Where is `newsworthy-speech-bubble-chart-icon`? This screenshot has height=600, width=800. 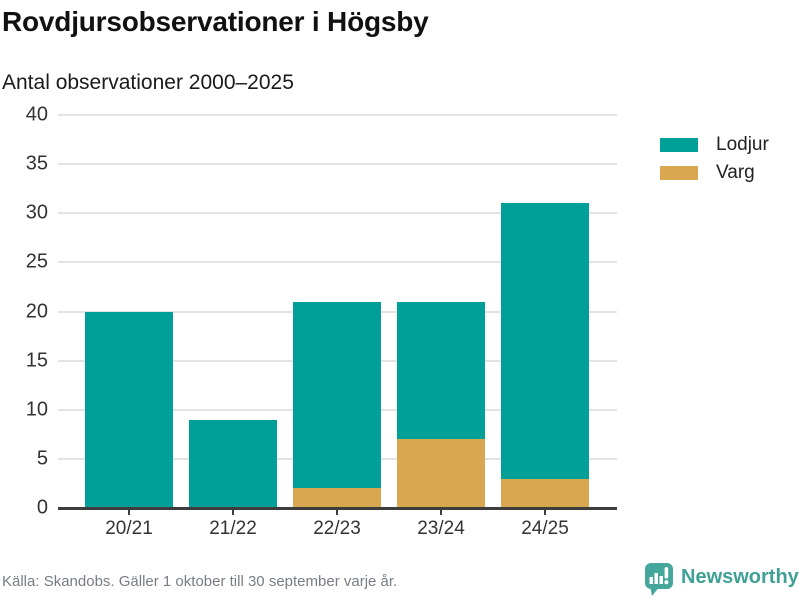
newsworthy-speech-bubble-chart-icon is located at coordinates (659, 579).